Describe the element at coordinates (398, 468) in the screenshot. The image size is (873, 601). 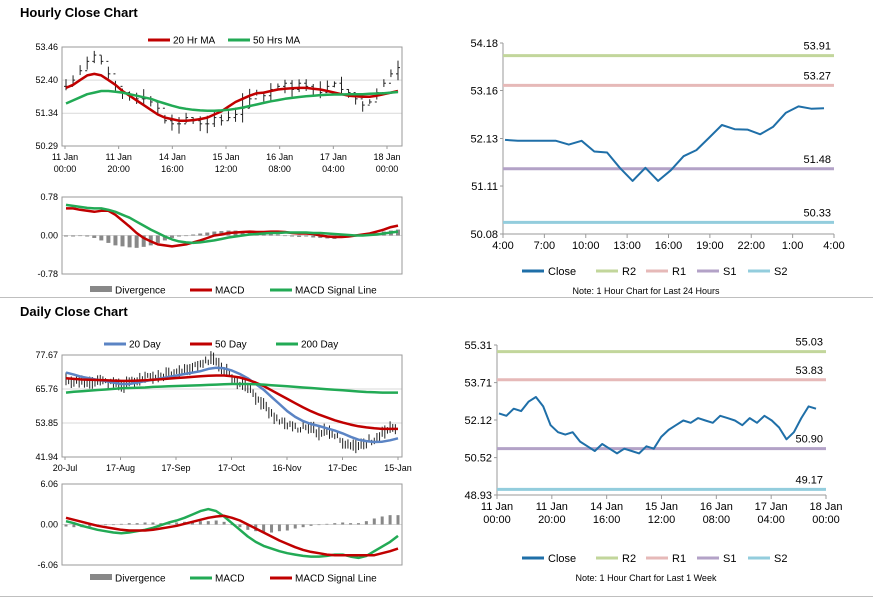
I see `x-tick-label: 15-Jan` at that location.